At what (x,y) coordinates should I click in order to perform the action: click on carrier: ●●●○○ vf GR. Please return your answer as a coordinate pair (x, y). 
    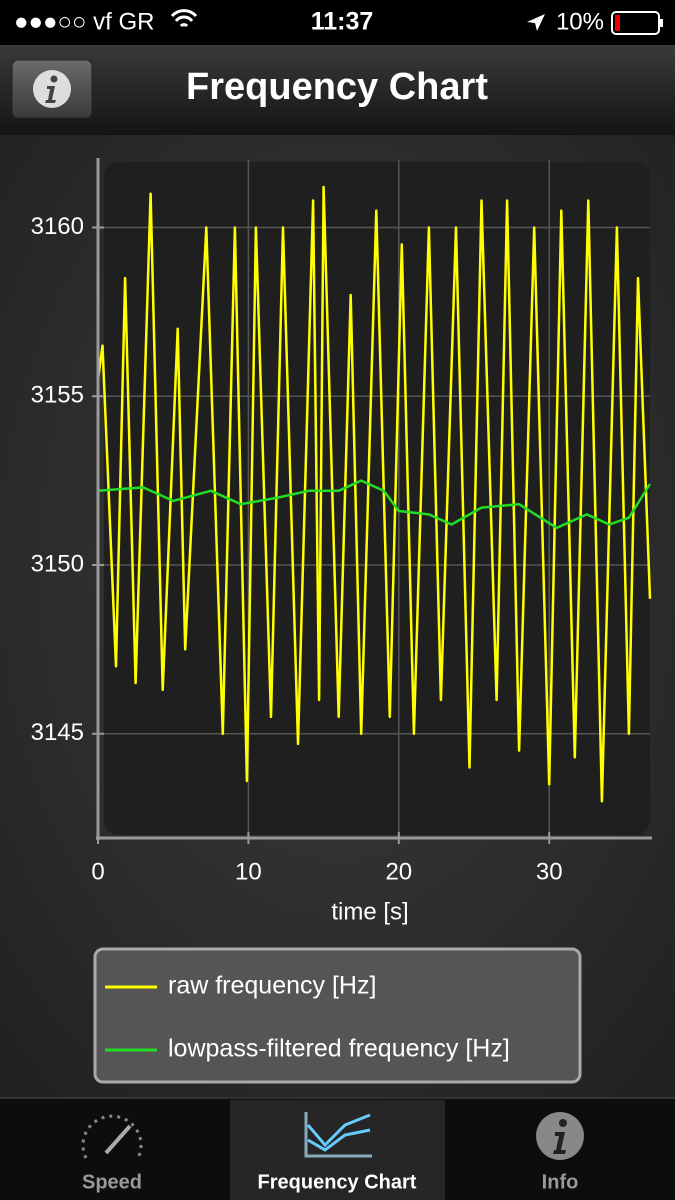
    Looking at the image, I should click on (84, 21).